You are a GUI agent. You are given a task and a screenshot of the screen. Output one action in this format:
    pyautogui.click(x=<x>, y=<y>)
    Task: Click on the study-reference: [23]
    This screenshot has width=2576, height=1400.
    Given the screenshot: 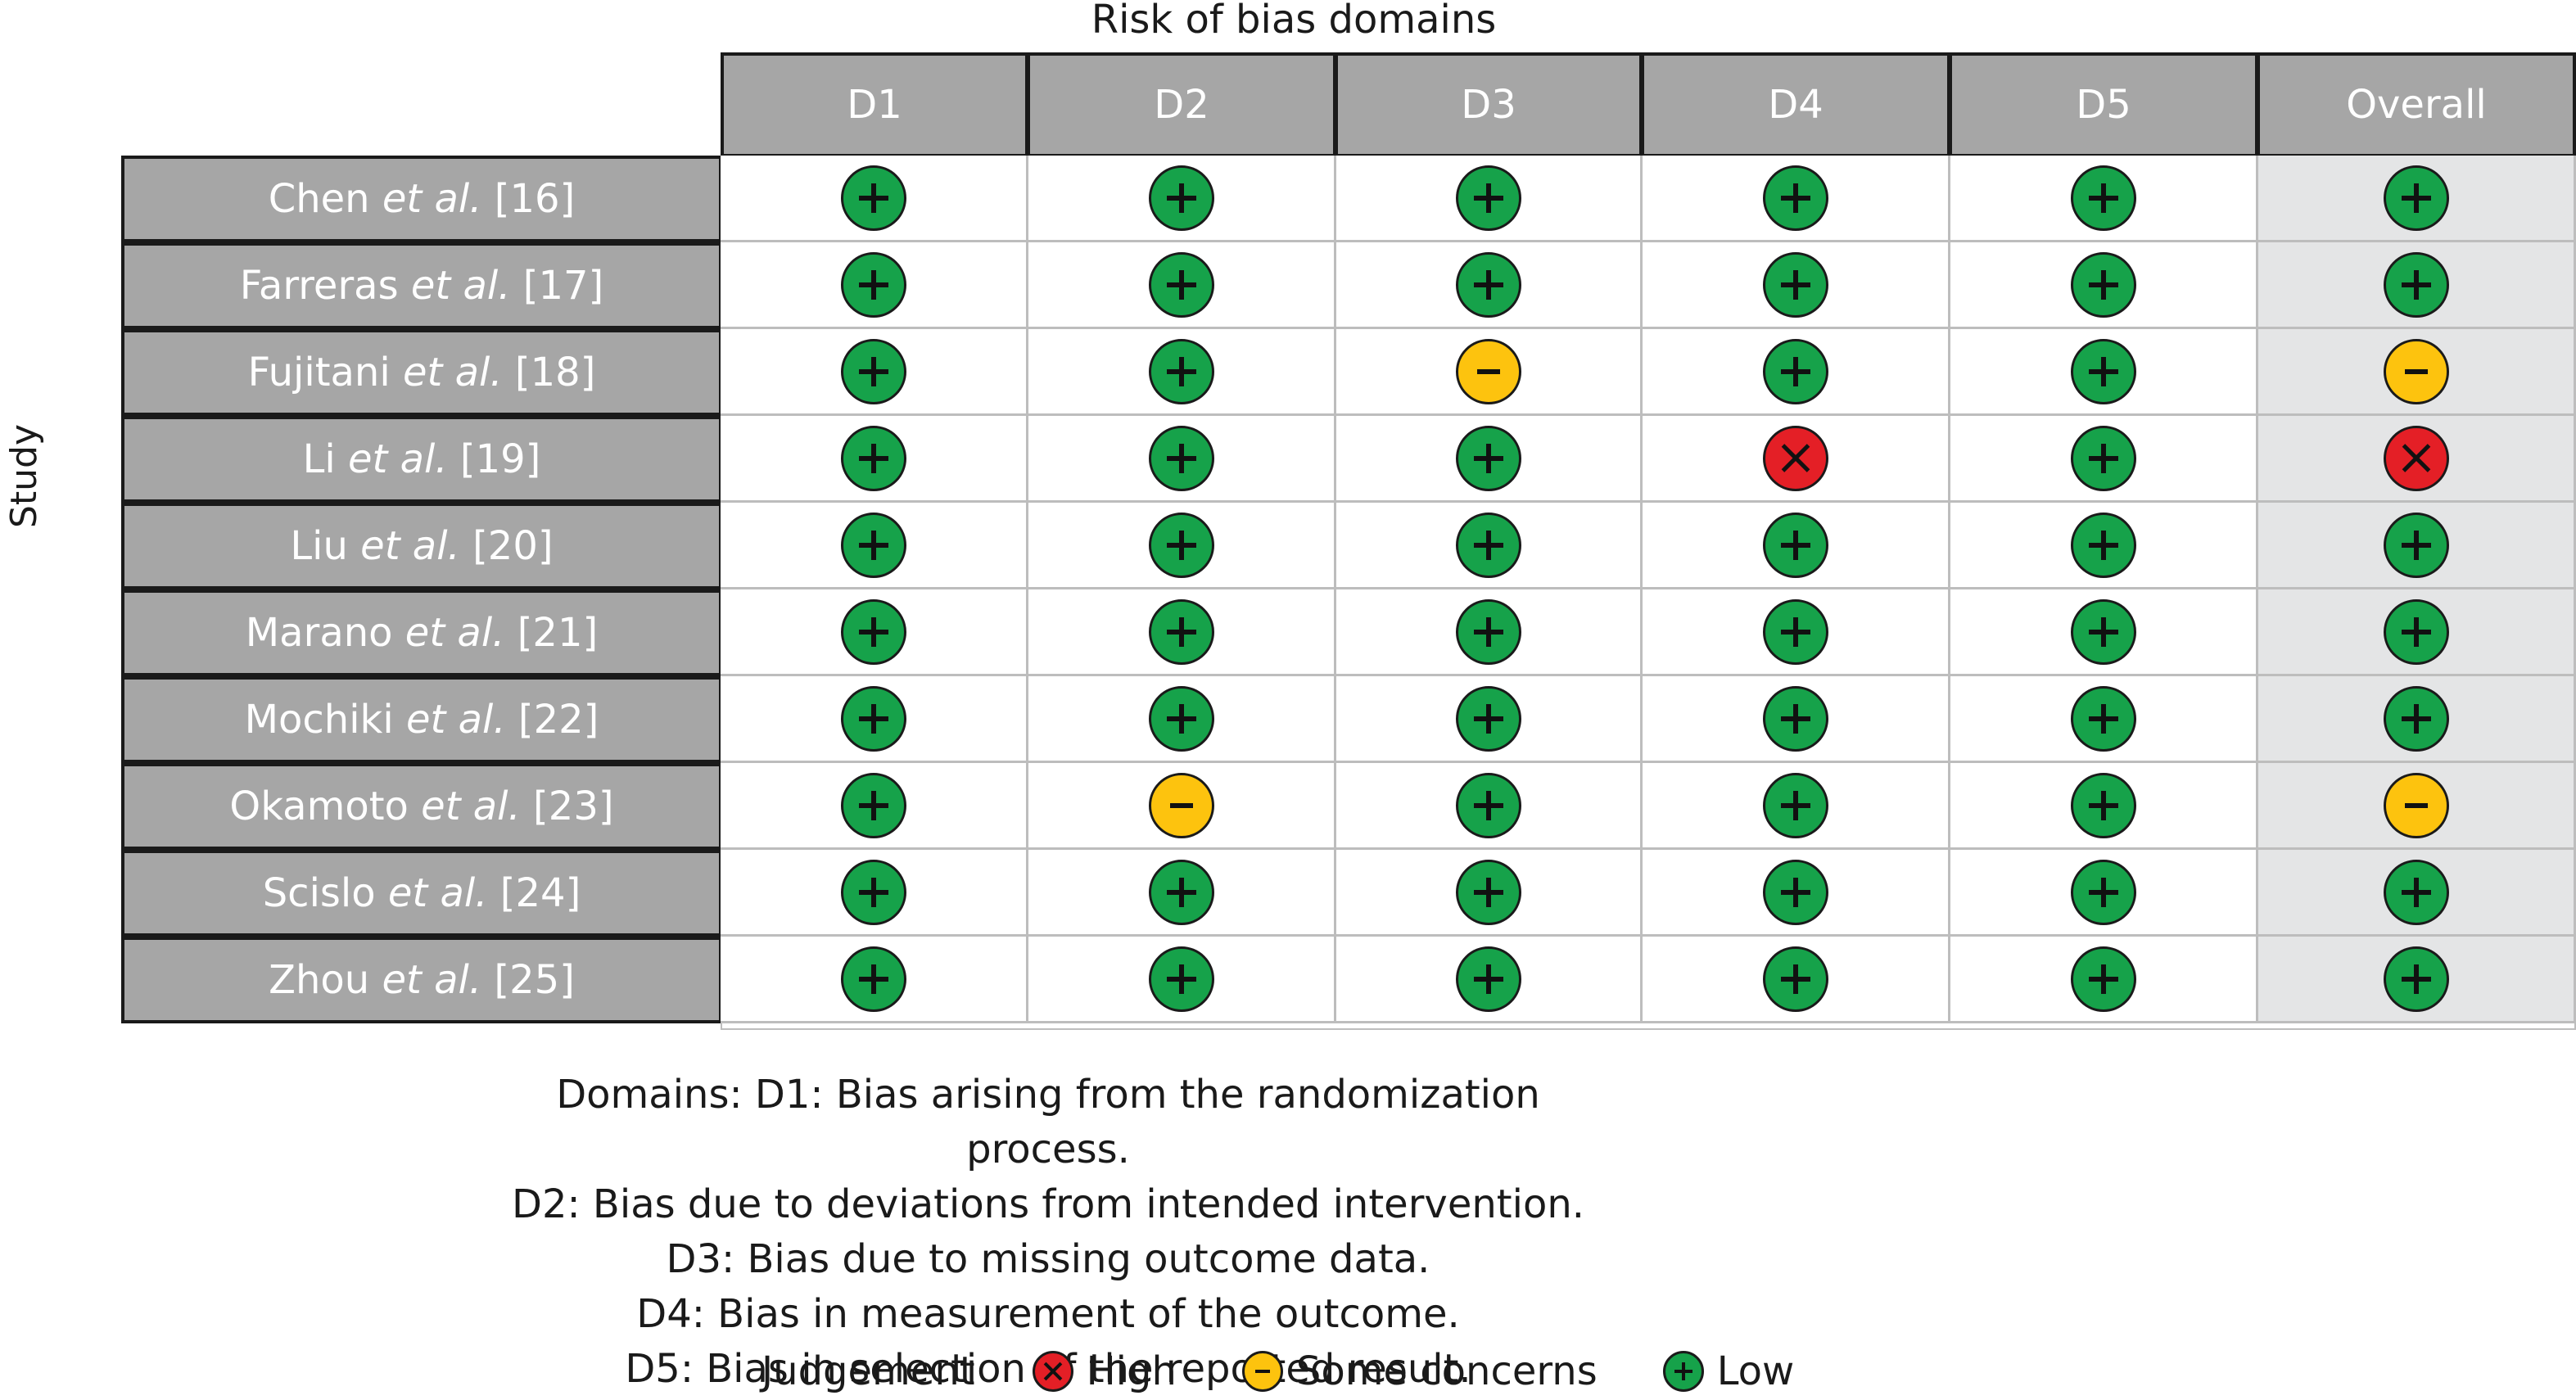 What is the action you would take?
    pyautogui.click(x=573, y=806)
    